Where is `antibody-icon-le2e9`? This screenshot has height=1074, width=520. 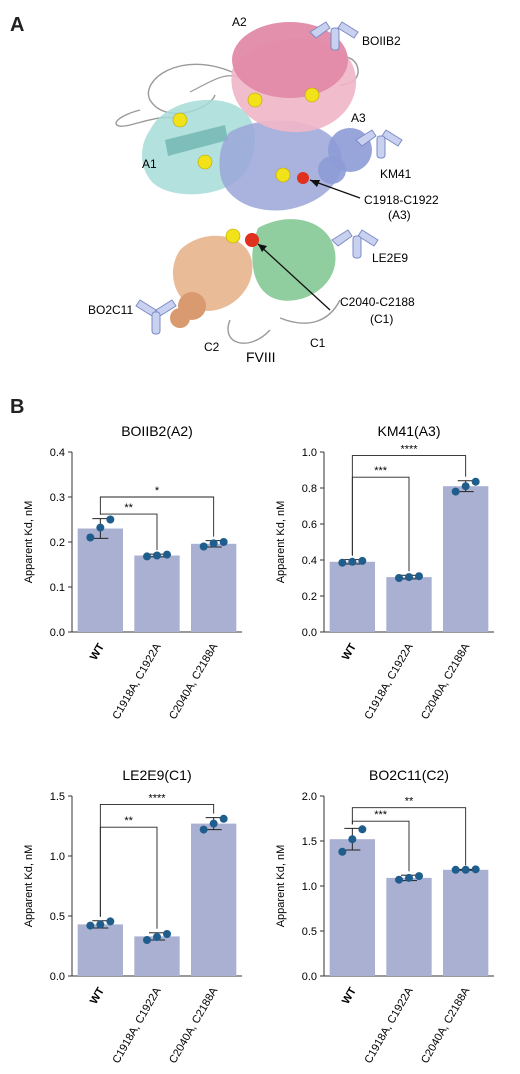 antibody-icon-le2e9 is located at coordinates (355, 244).